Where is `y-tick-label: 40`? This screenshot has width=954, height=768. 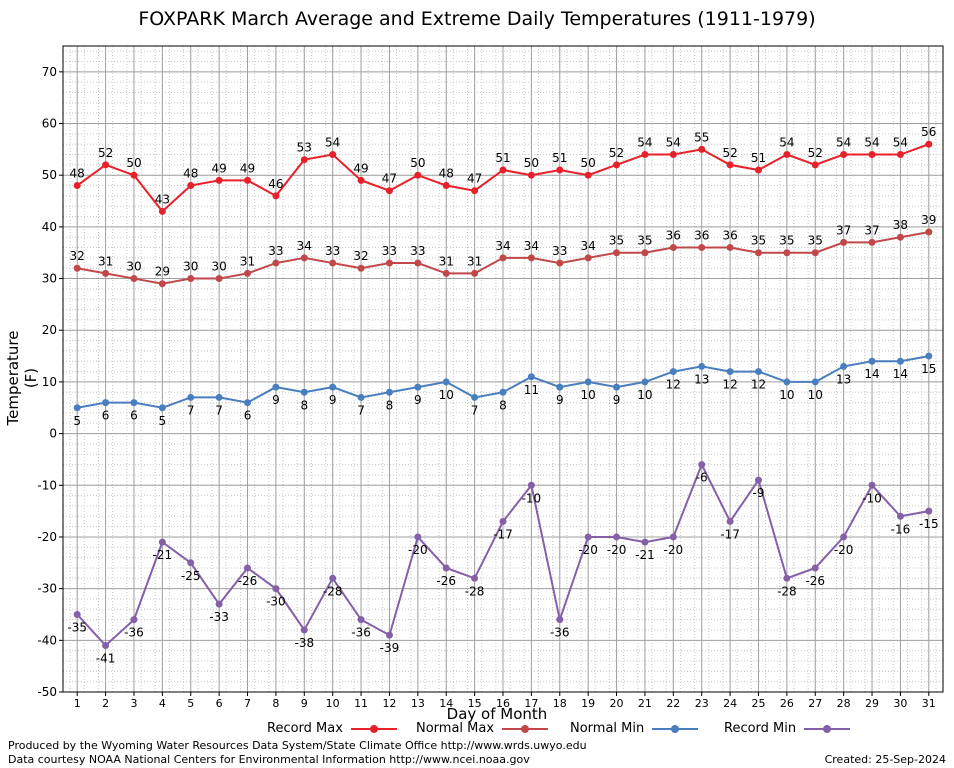 y-tick-label: 40 is located at coordinates (49, 227).